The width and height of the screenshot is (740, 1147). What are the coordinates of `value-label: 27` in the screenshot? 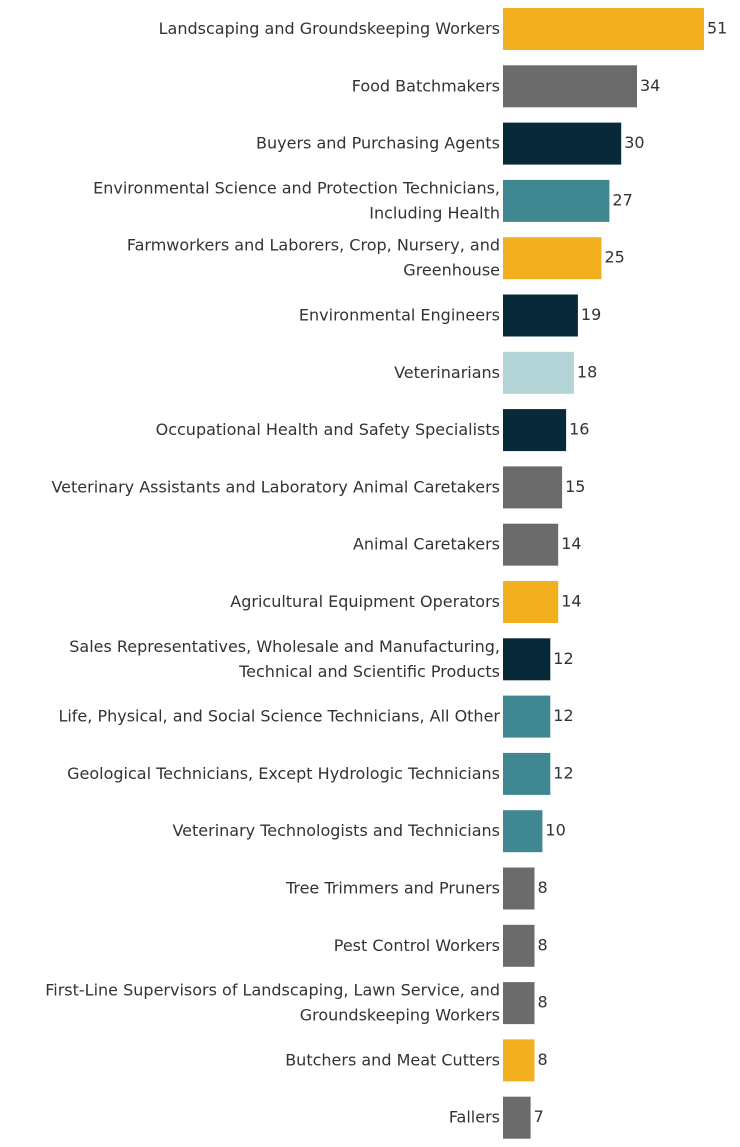 It's located at (622, 199).